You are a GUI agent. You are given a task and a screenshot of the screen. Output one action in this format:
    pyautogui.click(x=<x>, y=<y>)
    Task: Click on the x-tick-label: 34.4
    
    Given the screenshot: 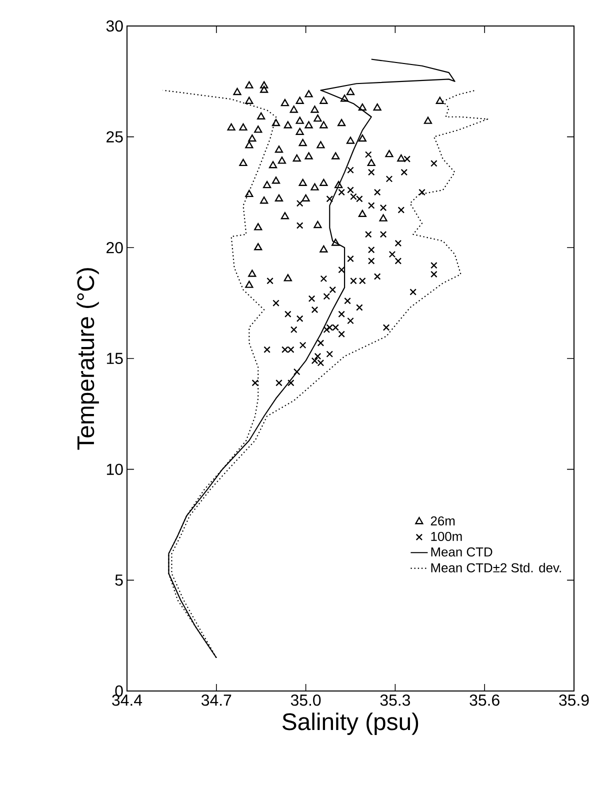 What is the action you would take?
    pyautogui.click(x=127, y=700)
    